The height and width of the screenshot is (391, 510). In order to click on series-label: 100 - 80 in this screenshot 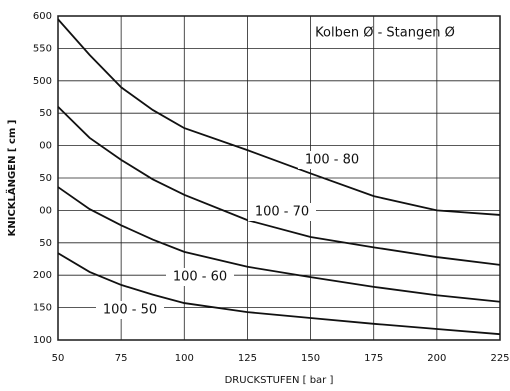, I will do `click(332, 160)`.